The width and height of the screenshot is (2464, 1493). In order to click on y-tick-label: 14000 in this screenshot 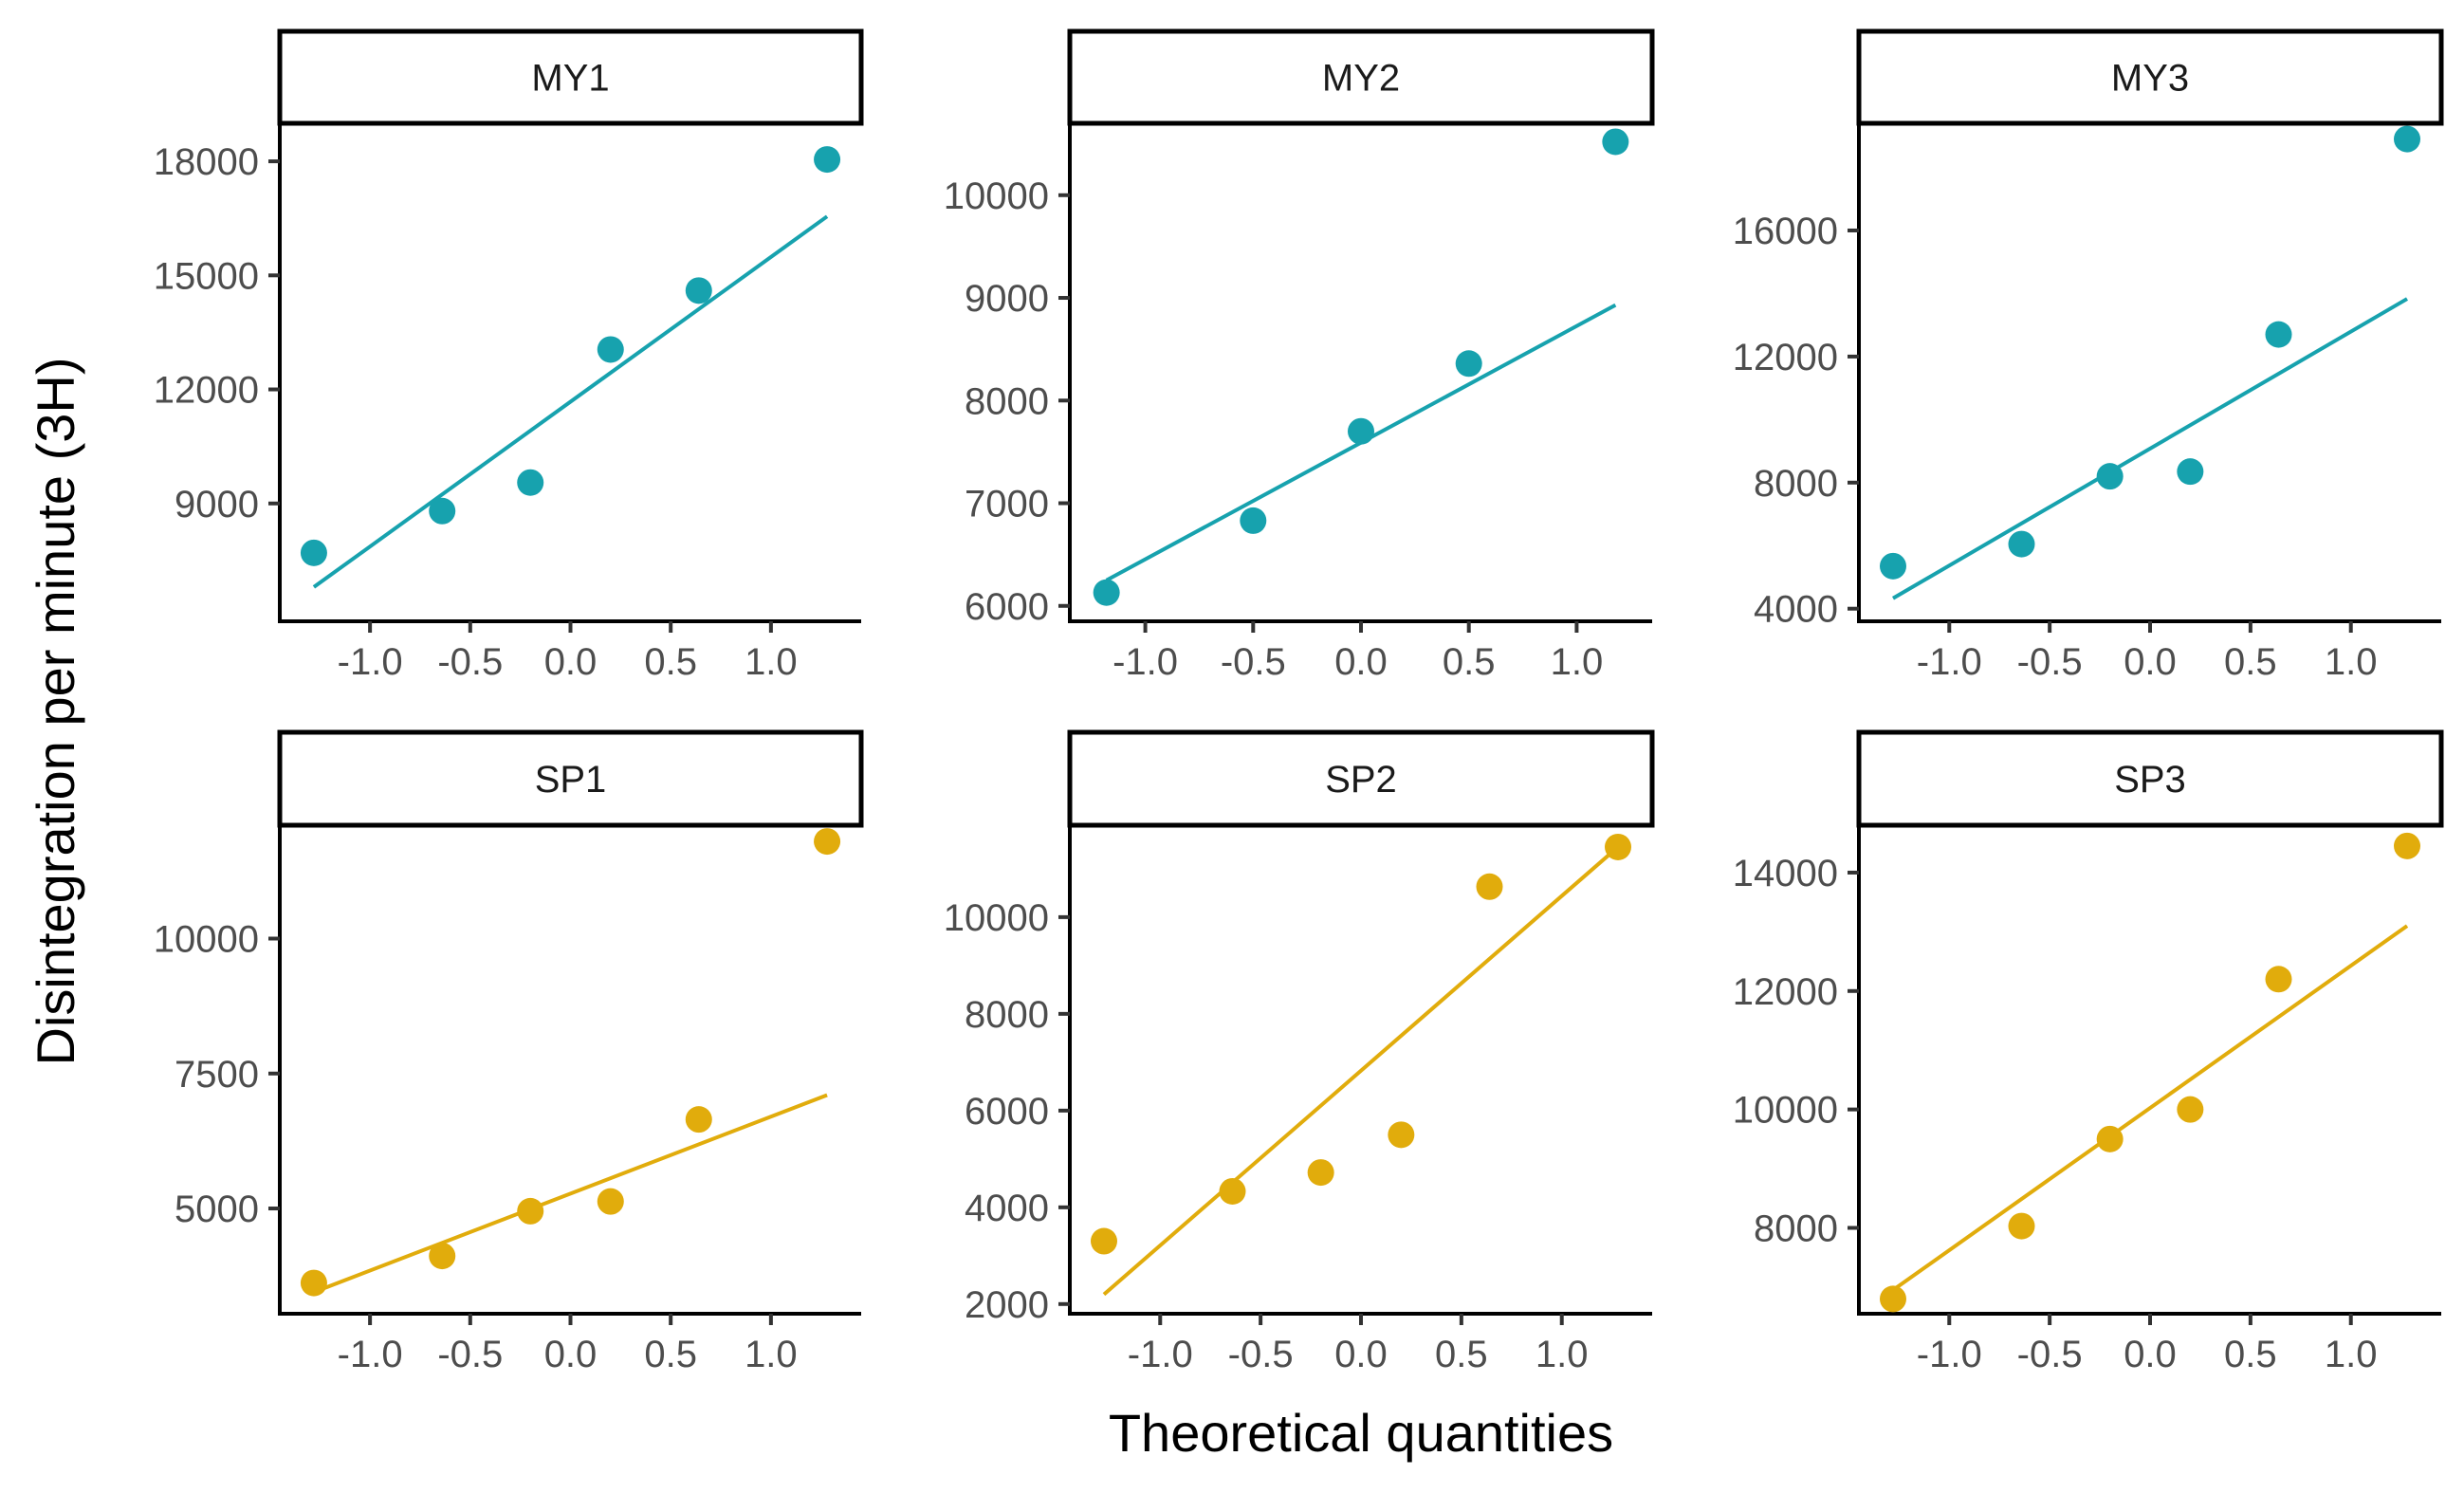, I will do `click(1785, 873)`.